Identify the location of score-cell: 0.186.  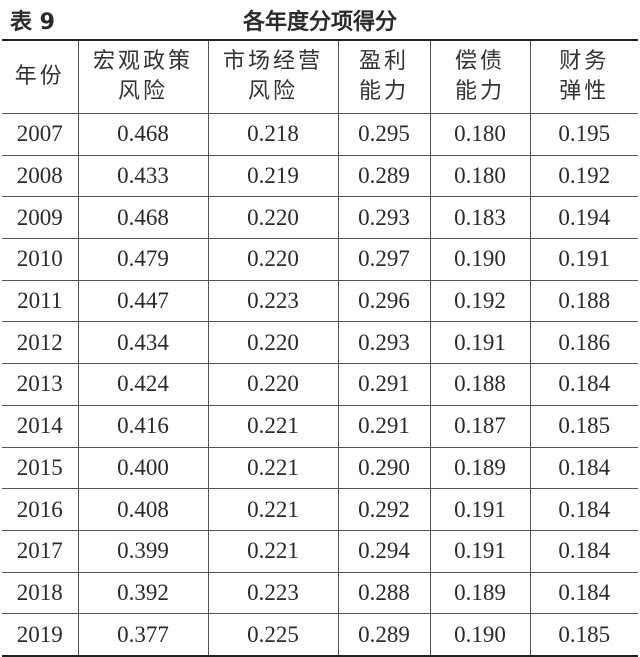
(583, 343).